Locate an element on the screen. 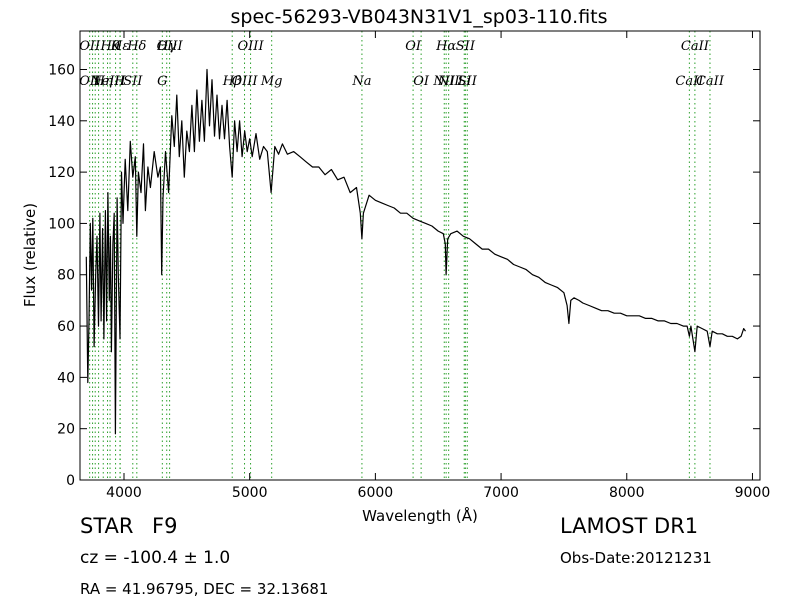 This screenshot has height=600, width=800. object-type: STAR is located at coordinates (107, 526).